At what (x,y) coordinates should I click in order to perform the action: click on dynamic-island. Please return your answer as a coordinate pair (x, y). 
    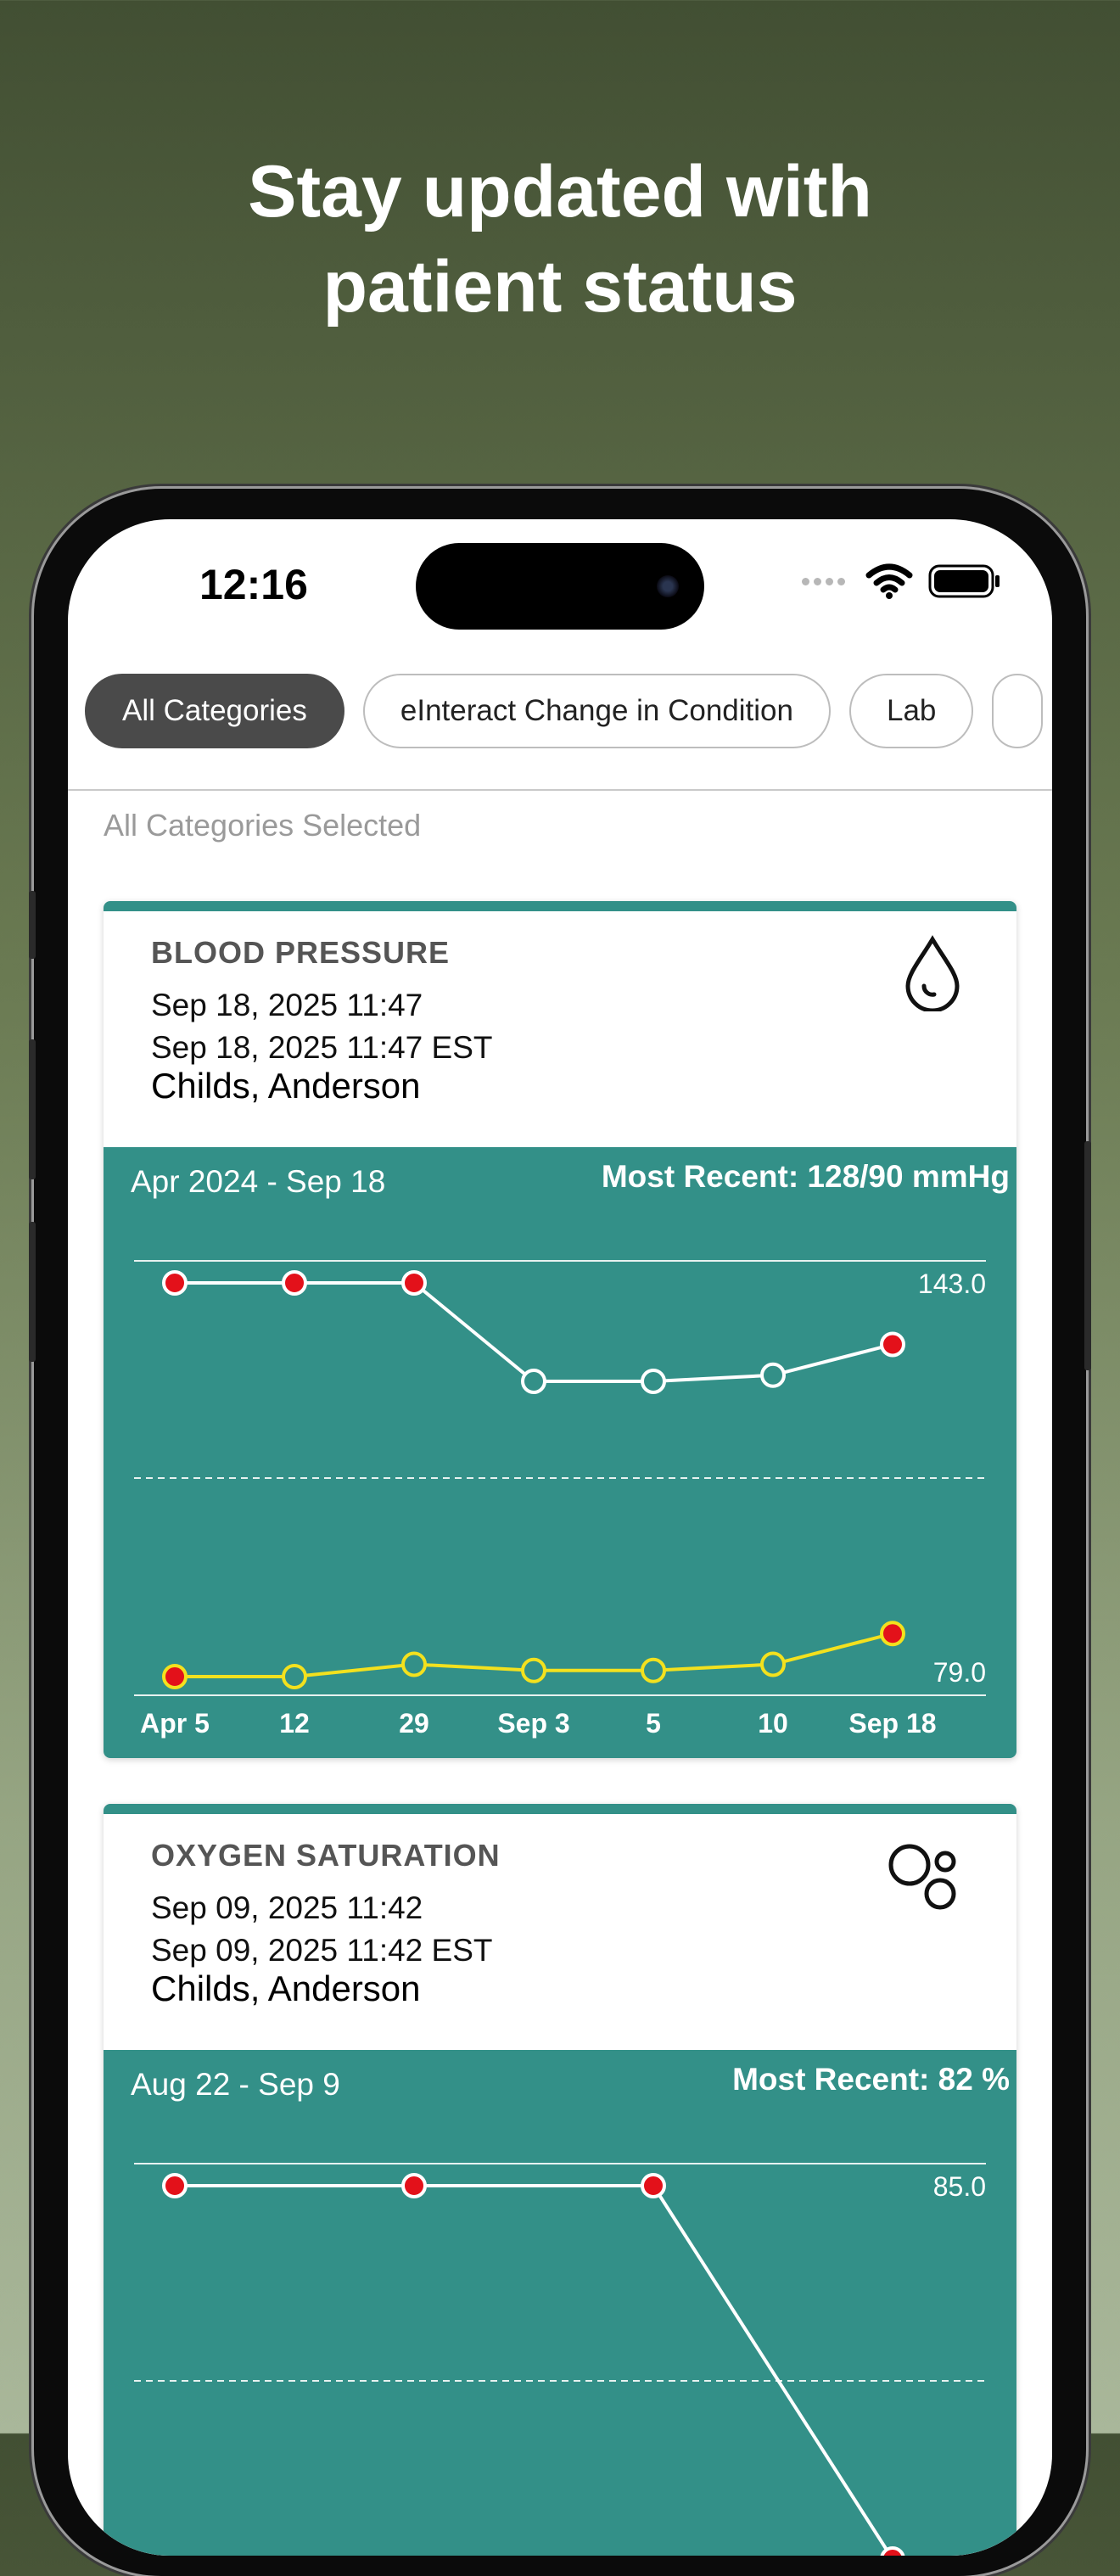
    Looking at the image, I should click on (560, 586).